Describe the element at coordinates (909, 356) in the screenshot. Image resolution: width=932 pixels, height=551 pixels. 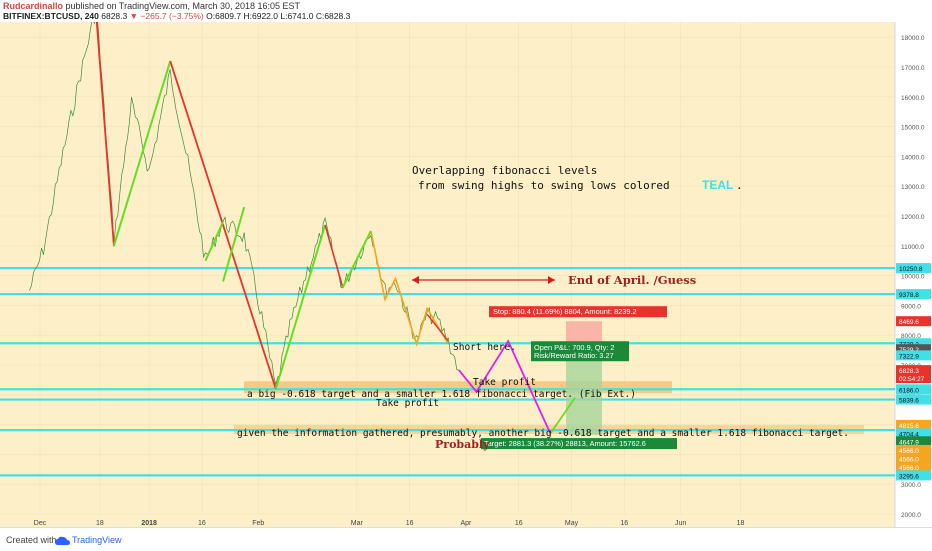
I see `price-label-text: 7322.9` at that location.